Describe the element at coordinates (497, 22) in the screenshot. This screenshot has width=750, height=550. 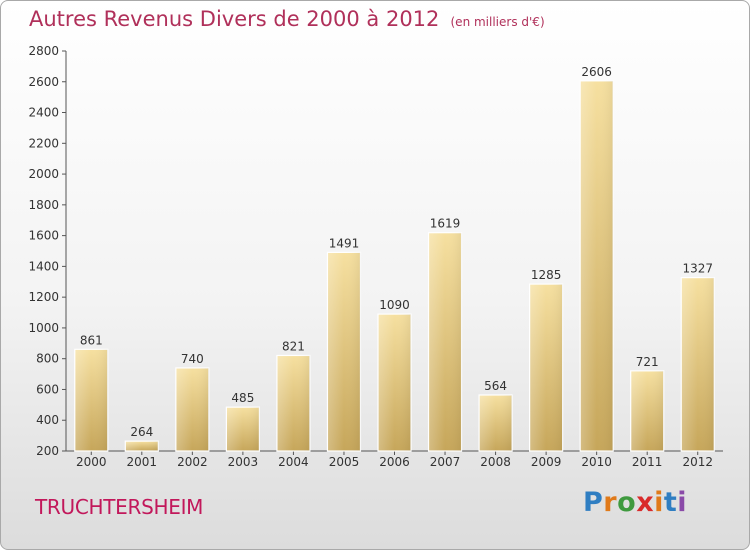
I see `chart-title-unit: (en milliers d'€)` at that location.